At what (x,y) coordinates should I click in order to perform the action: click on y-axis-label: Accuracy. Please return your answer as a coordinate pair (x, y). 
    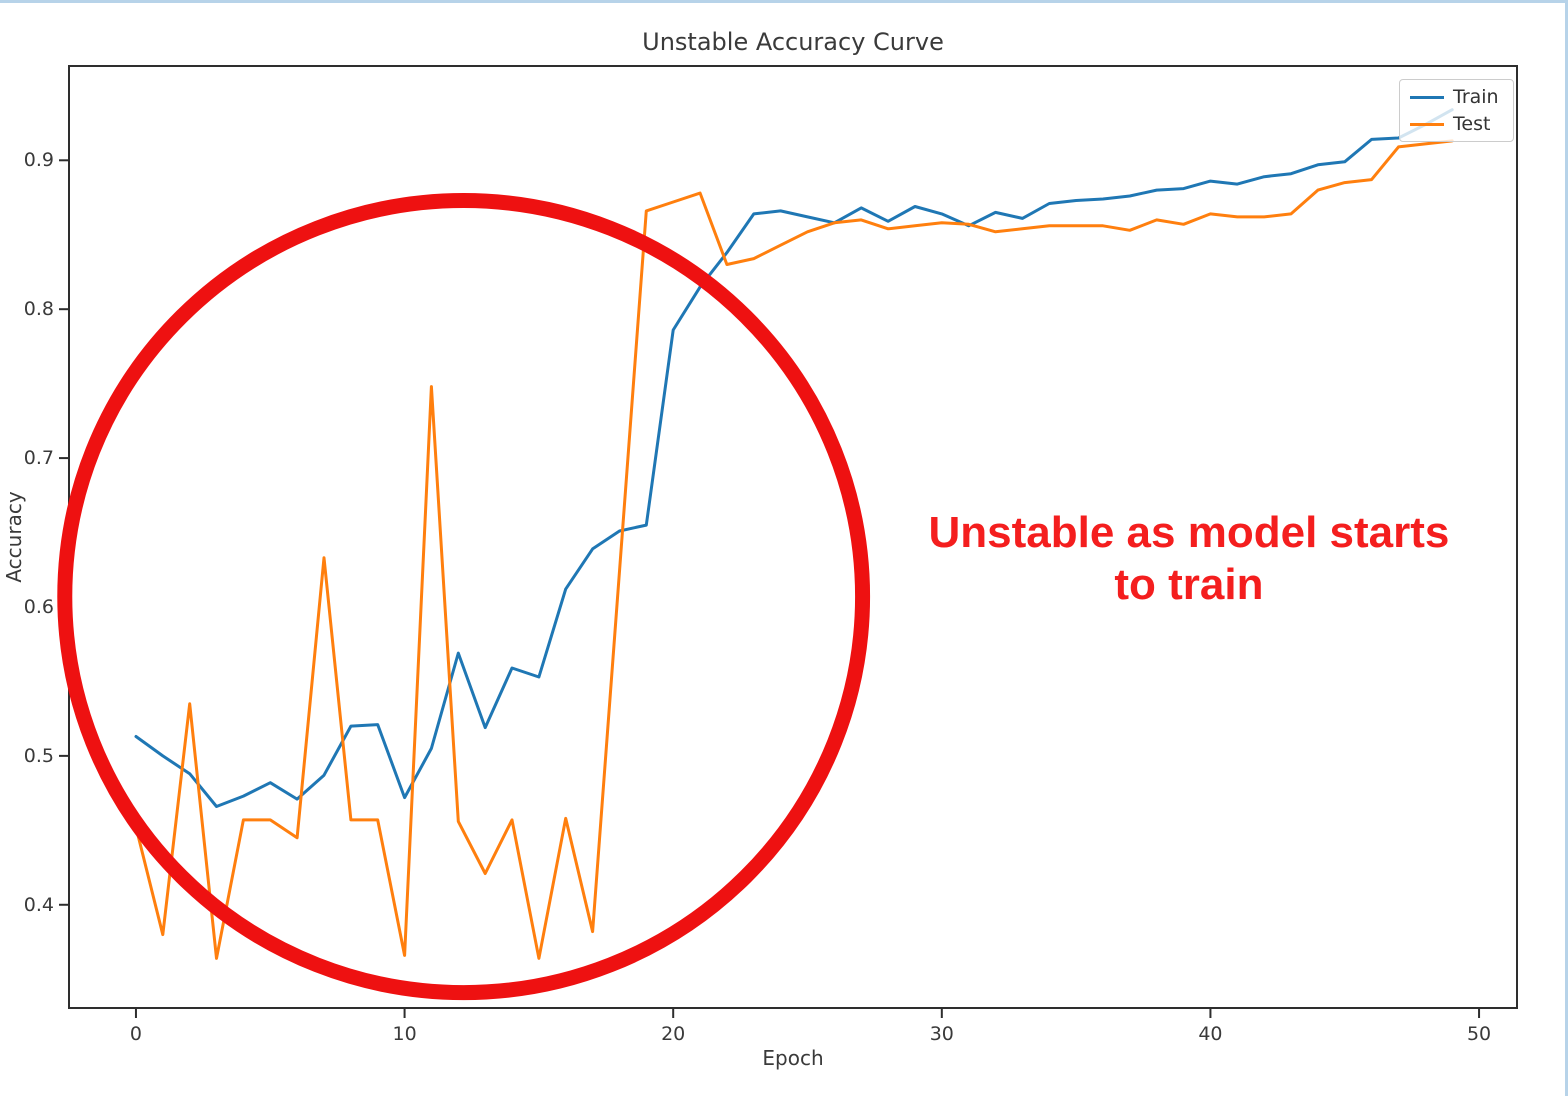
    Looking at the image, I should click on (14, 537).